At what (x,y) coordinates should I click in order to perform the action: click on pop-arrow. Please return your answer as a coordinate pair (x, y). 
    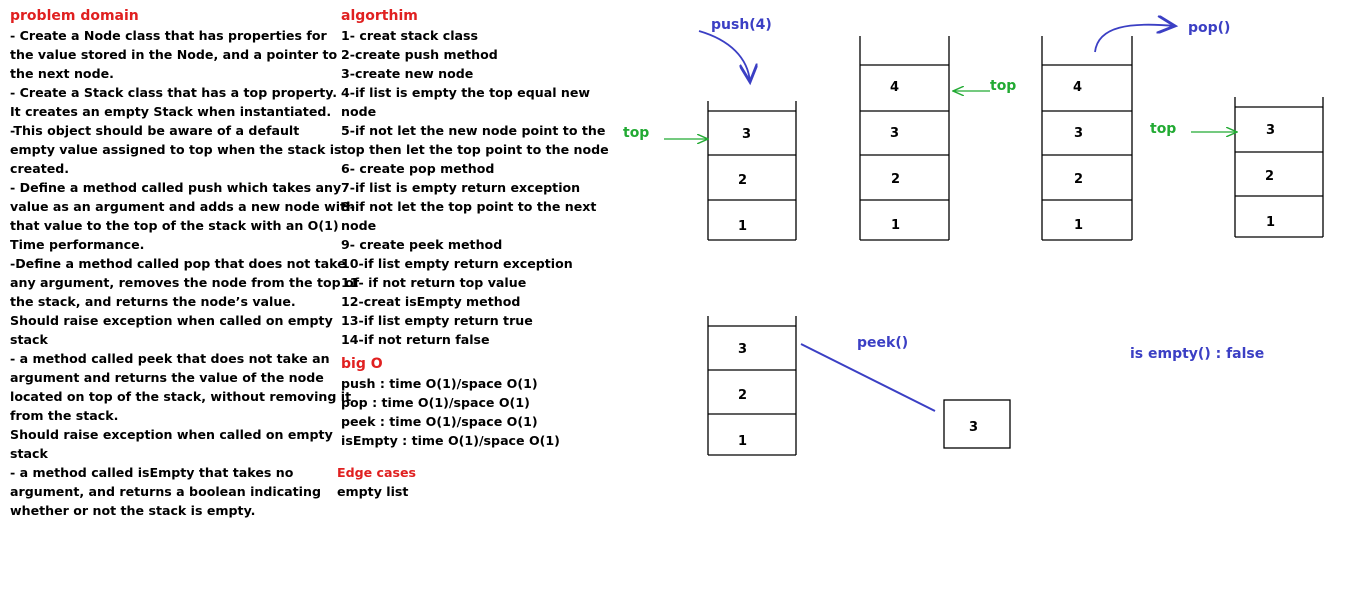
    Looking at the image, I should click on (1134, 39).